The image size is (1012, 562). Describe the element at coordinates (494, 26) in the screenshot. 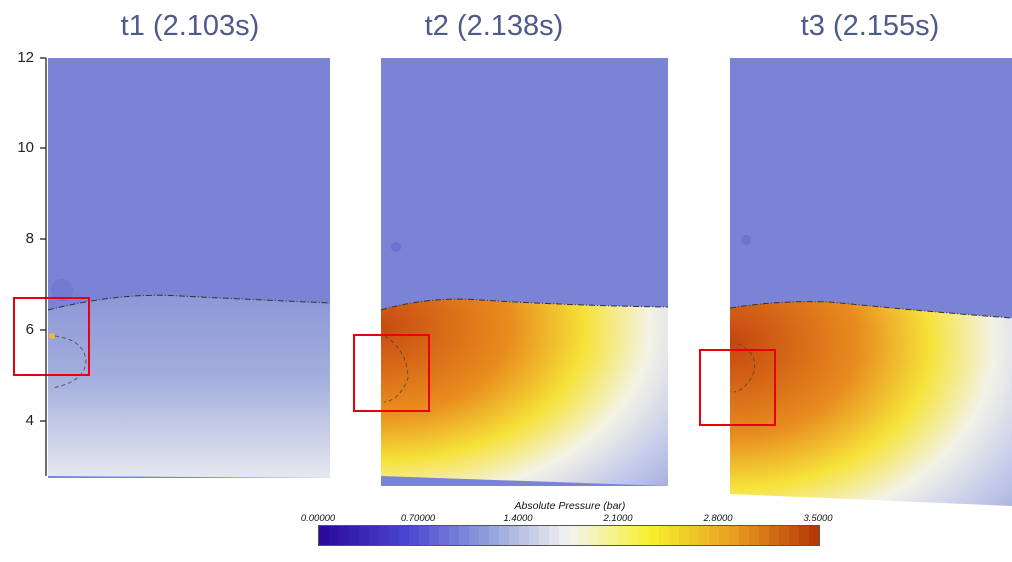

I see `panel-title-t2: t2 (2.138s)` at that location.